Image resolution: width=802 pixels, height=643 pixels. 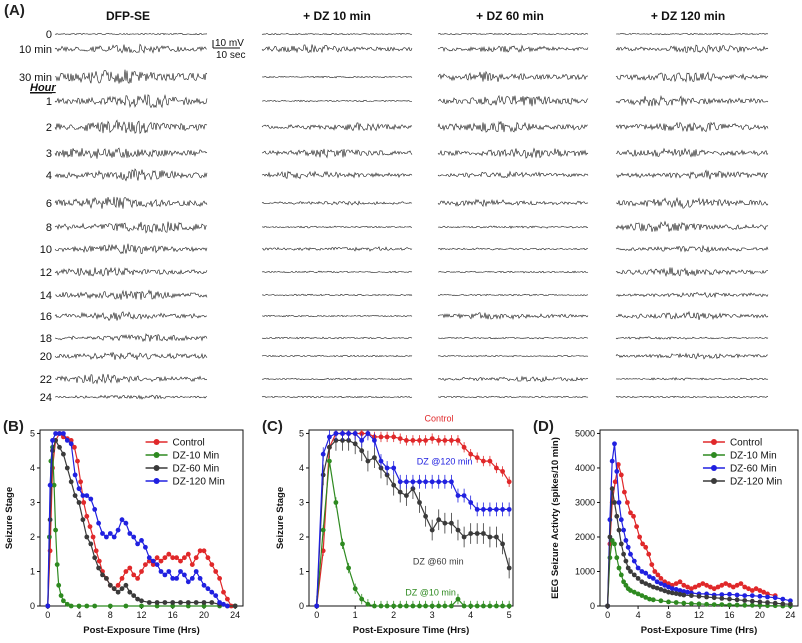 What do you see at coordinates (692, 77) in the screenshot?
I see `eeg-trace-col4-30-min` at bounding box center [692, 77].